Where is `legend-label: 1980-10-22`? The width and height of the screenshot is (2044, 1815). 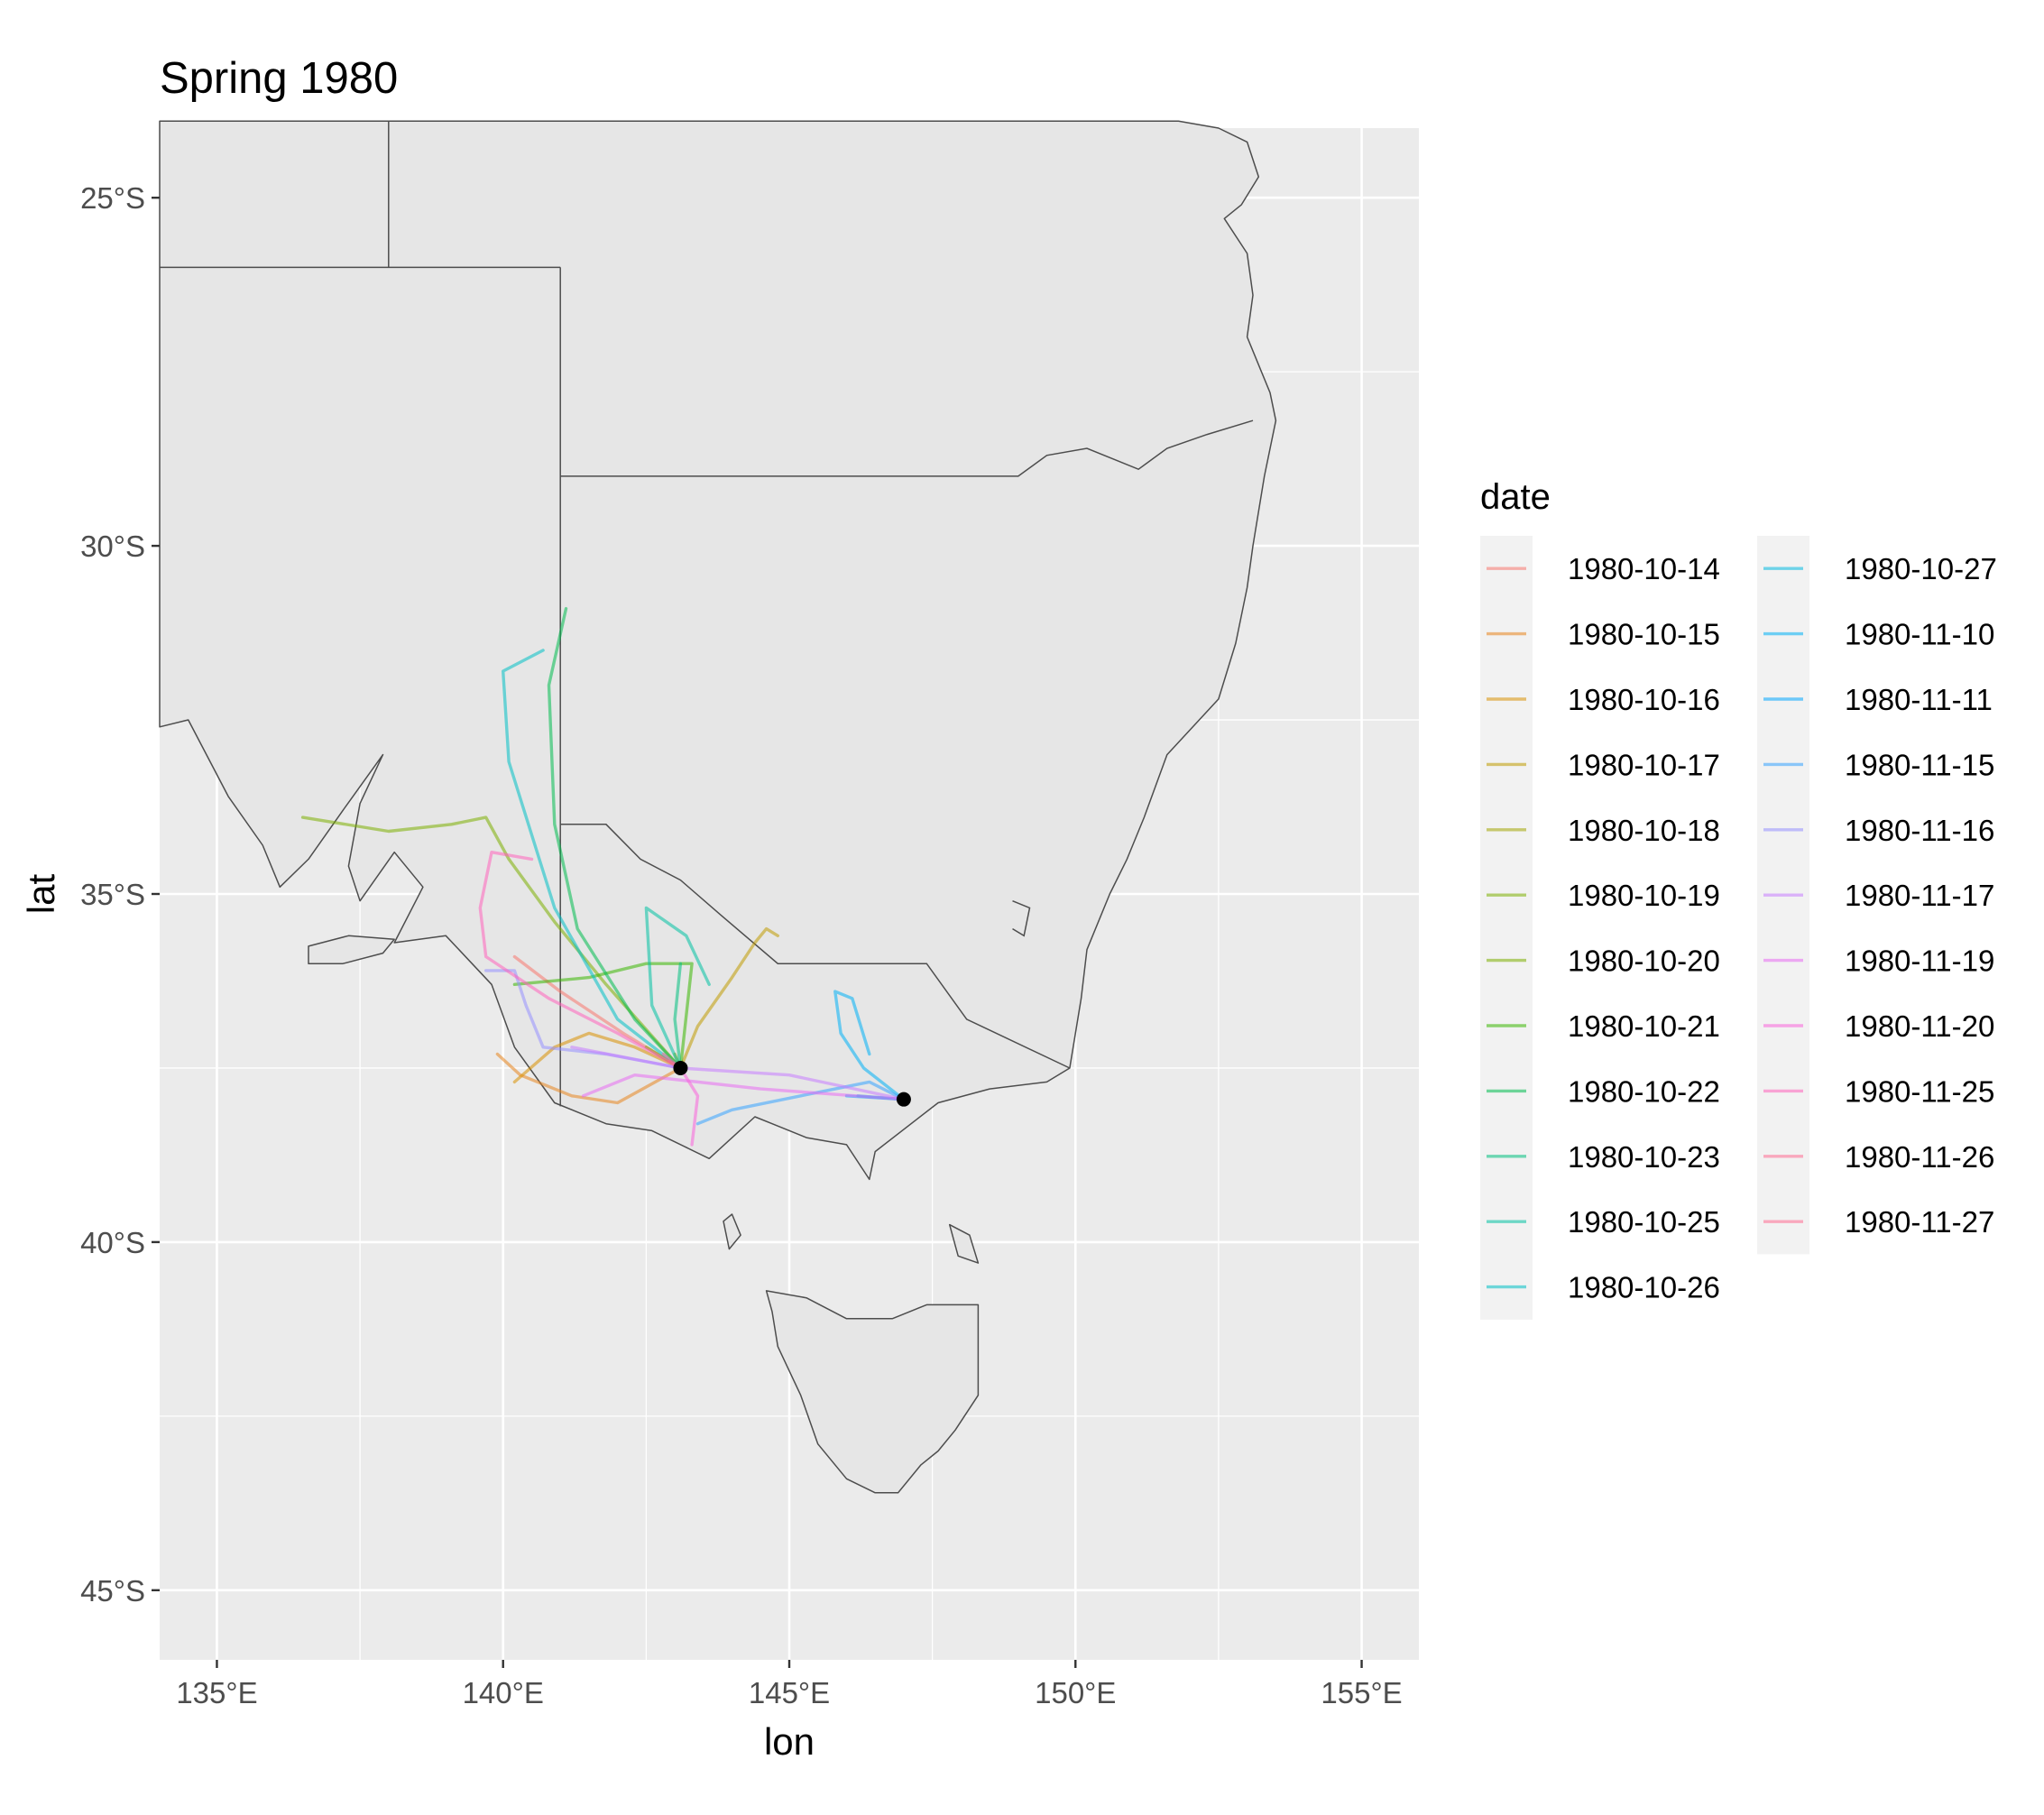
legend-label: 1980-10-22 is located at coordinates (1644, 1091).